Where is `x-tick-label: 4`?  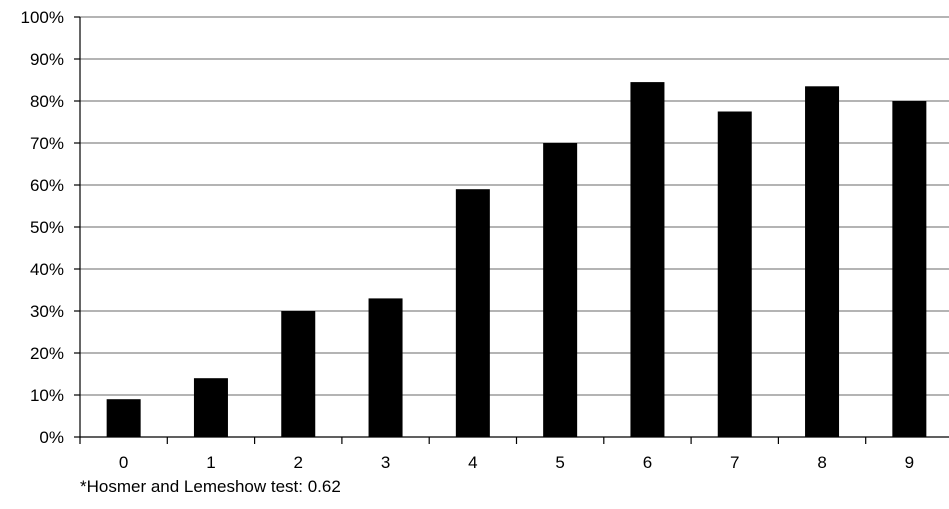 x-tick-label: 4 is located at coordinates (472, 462).